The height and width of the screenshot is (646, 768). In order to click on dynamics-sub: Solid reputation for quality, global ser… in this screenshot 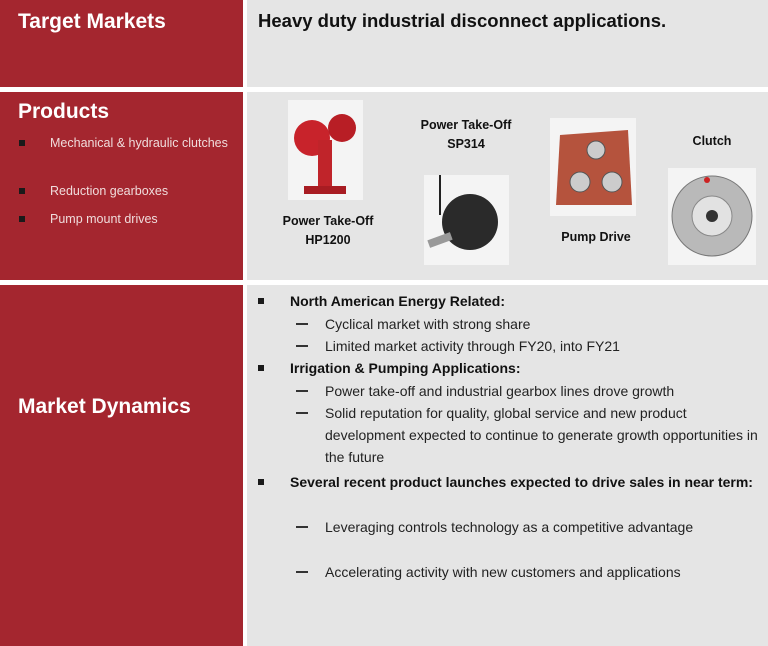, I will do `click(541, 435)`.